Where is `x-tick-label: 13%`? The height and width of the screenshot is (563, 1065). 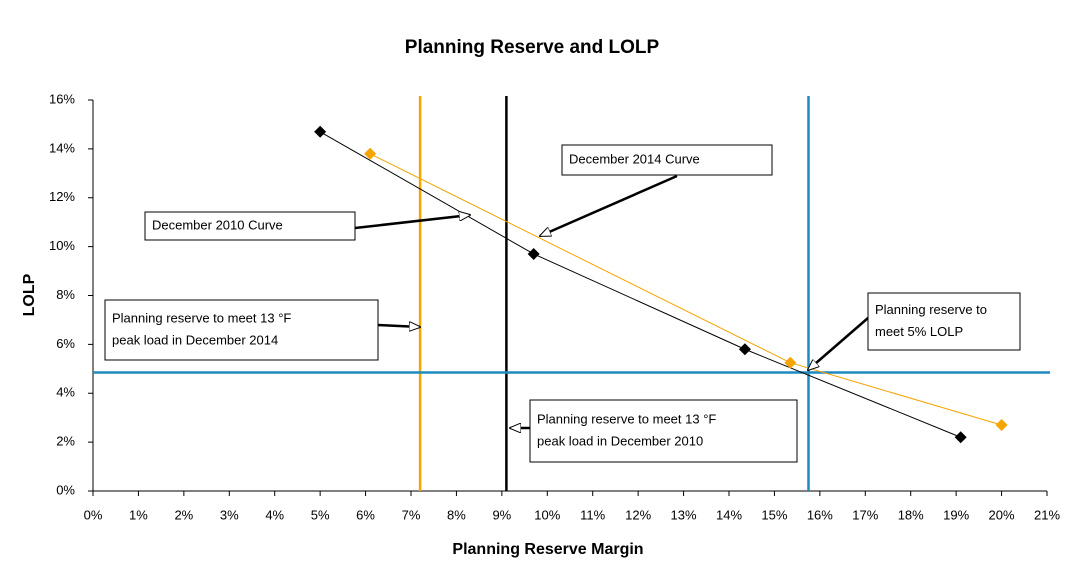
x-tick-label: 13% is located at coordinates (684, 514).